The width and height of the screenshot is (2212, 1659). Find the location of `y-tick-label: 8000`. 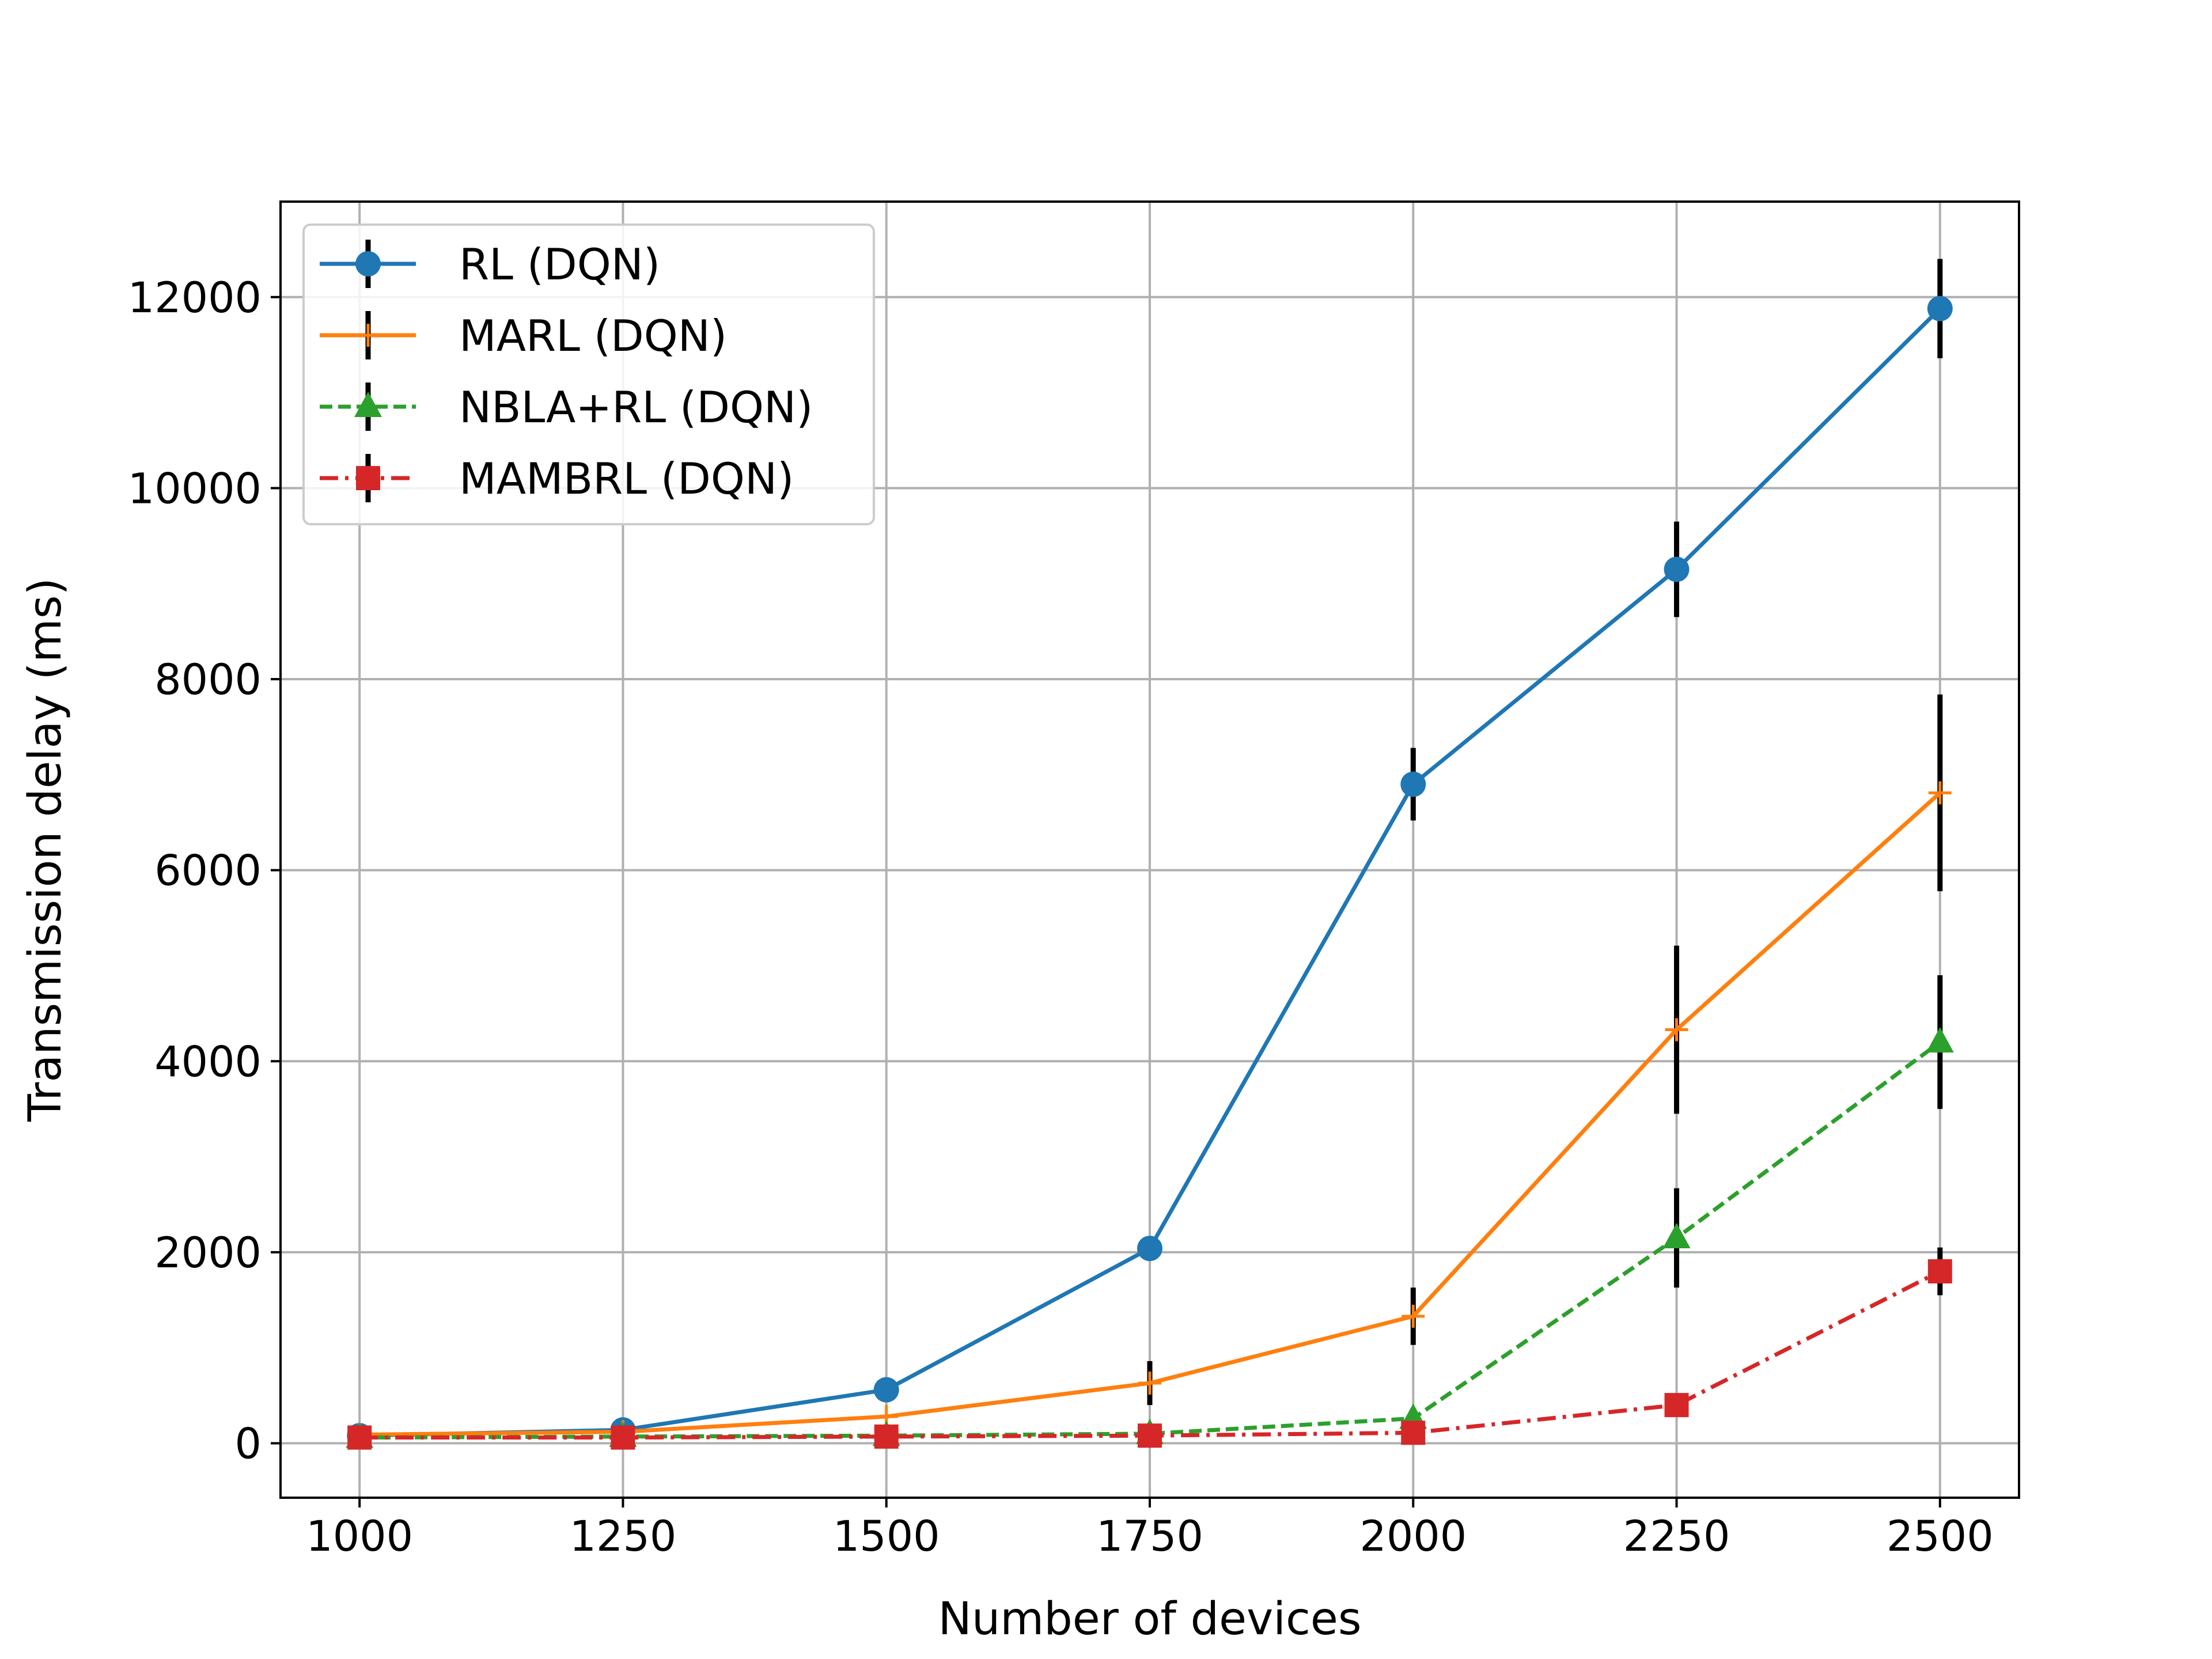

y-tick-label: 8000 is located at coordinates (208, 680).